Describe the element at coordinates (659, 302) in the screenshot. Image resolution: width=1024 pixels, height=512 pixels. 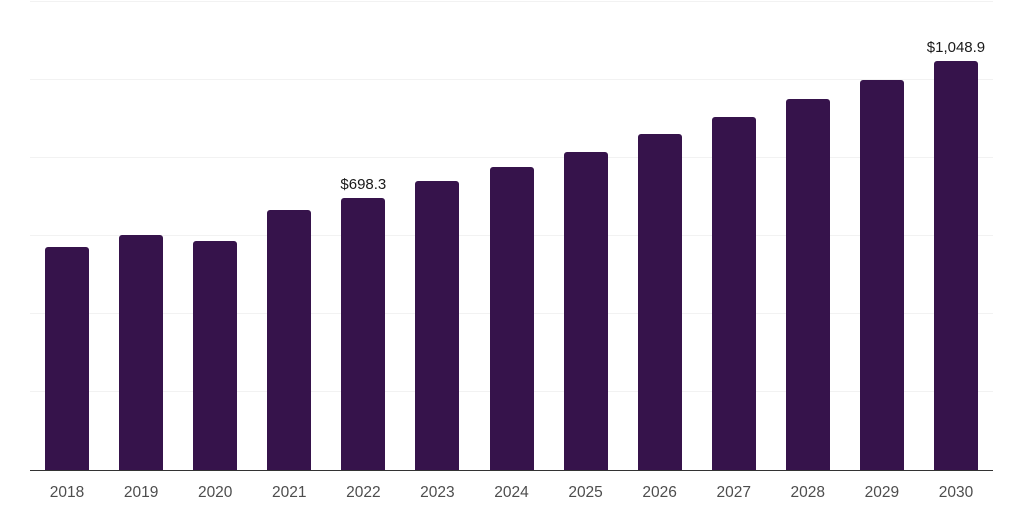
I see `bar-2026` at that location.